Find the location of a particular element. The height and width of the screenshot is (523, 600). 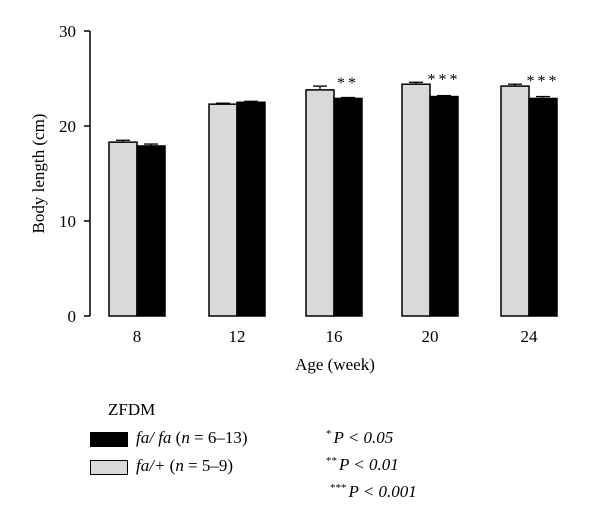

significance-marker: ** is located at coordinates (348, 83).